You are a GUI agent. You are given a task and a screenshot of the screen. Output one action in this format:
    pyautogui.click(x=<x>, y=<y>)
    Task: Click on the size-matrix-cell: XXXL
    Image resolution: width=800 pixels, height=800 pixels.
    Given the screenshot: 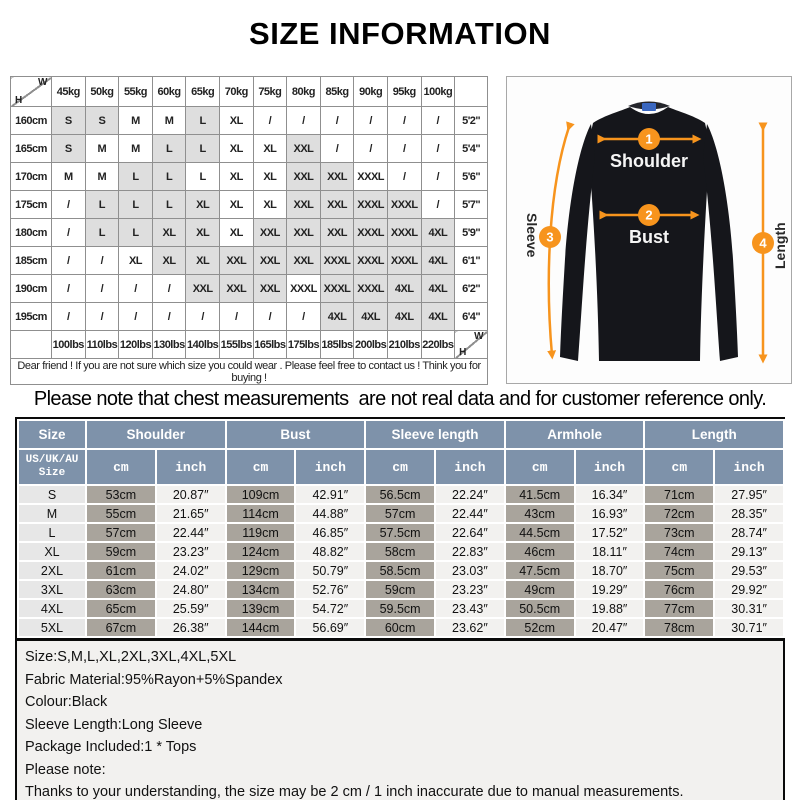 What is the action you would take?
    pyautogui.click(x=337, y=288)
    